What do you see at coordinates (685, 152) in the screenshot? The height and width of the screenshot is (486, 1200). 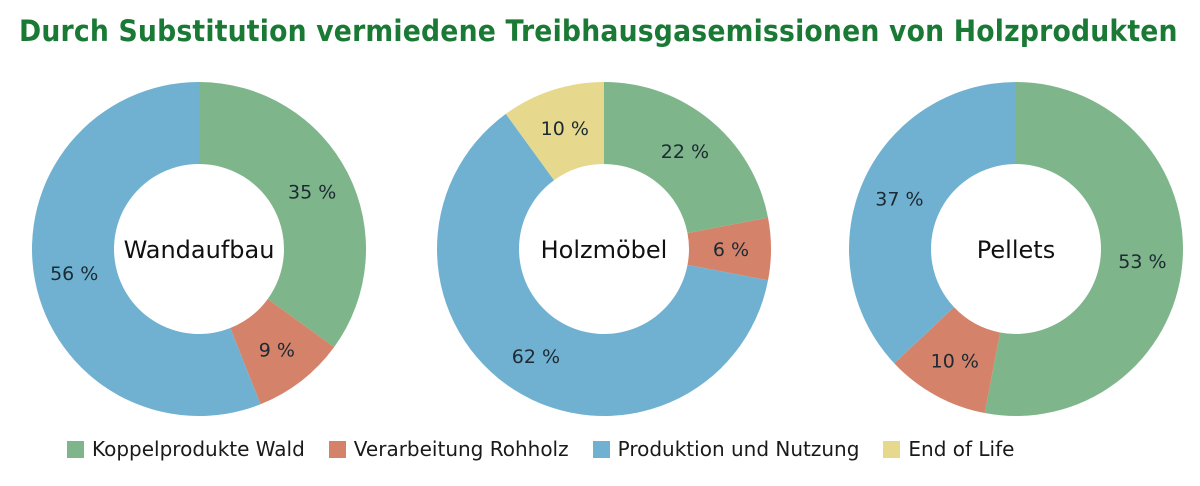 I see `segment-percent-label: 22 %` at bounding box center [685, 152].